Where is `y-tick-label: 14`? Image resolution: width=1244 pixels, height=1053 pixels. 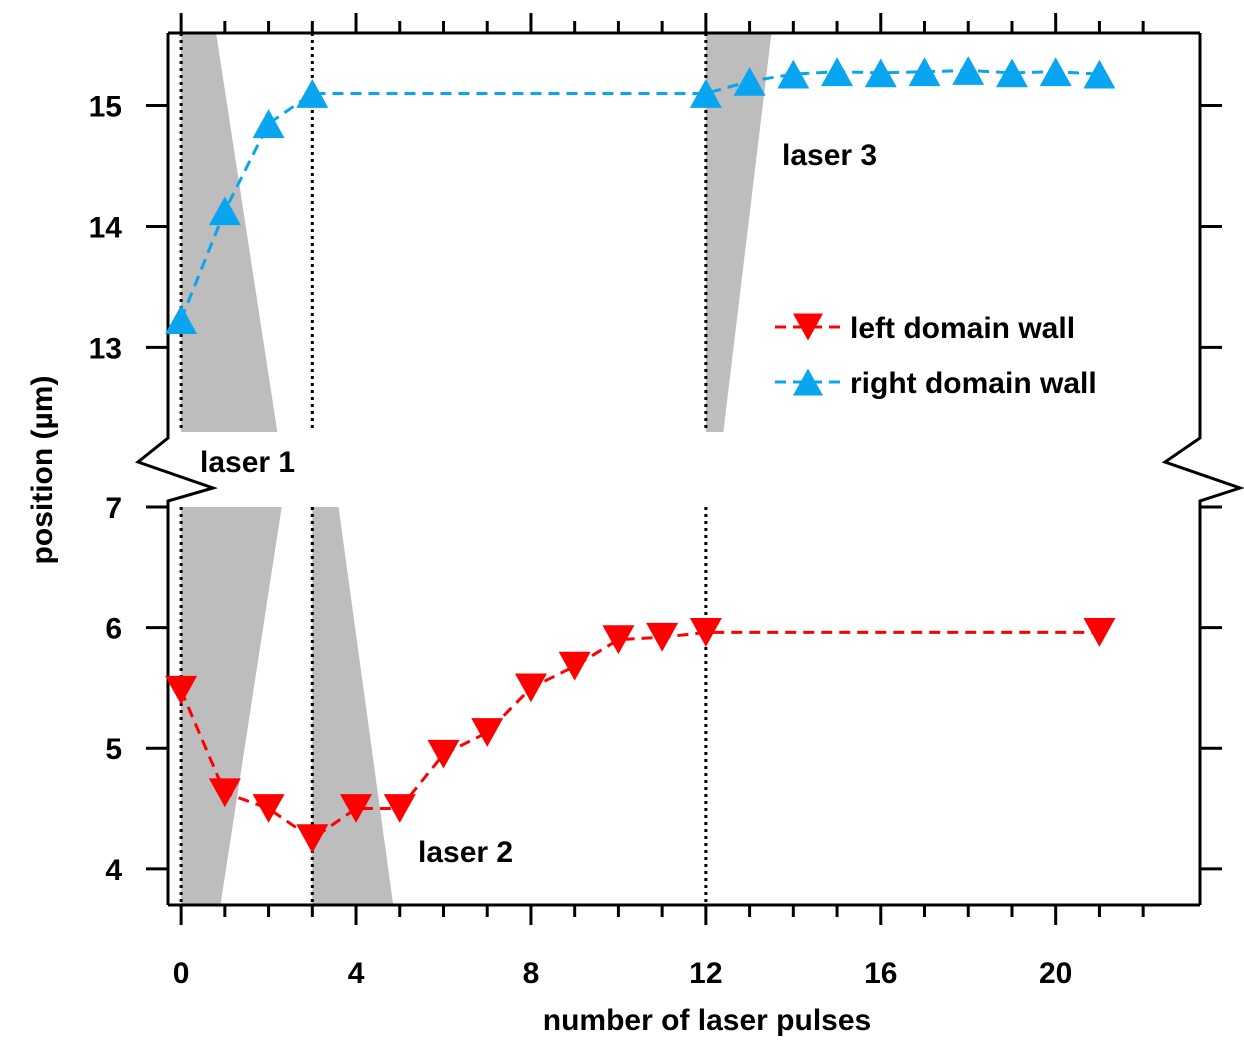
y-tick-label: 14 is located at coordinates (106, 227).